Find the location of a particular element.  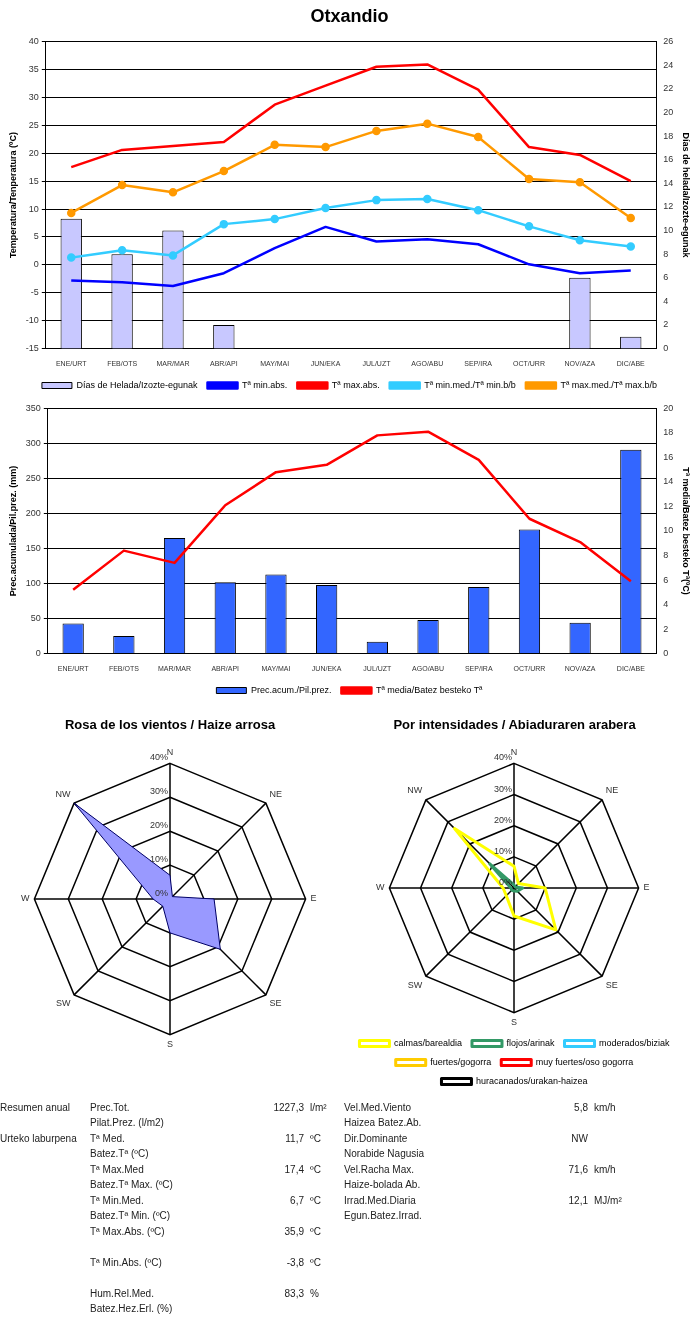

y-tick-label: 250 is located at coordinates (33, 477).